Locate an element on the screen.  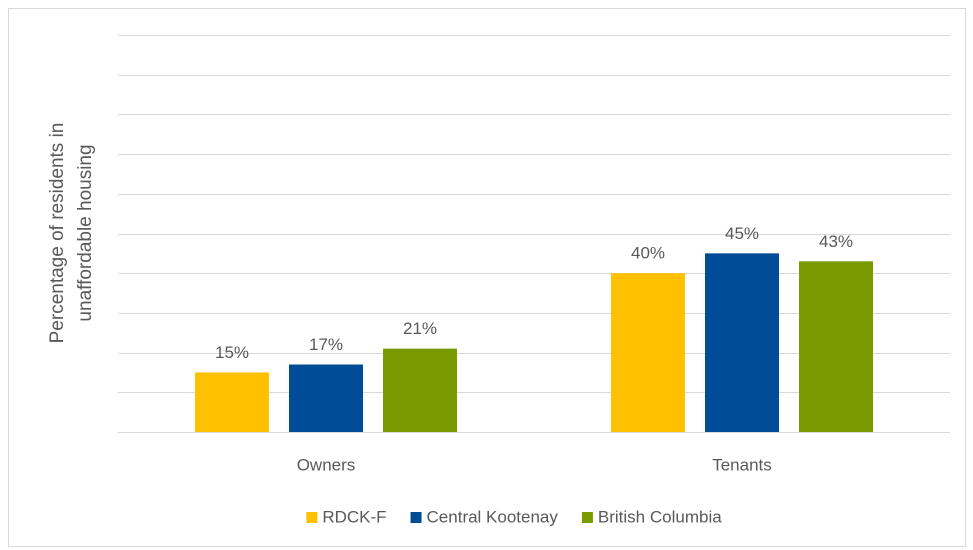
data-label: 43% is located at coordinates (836, 241).